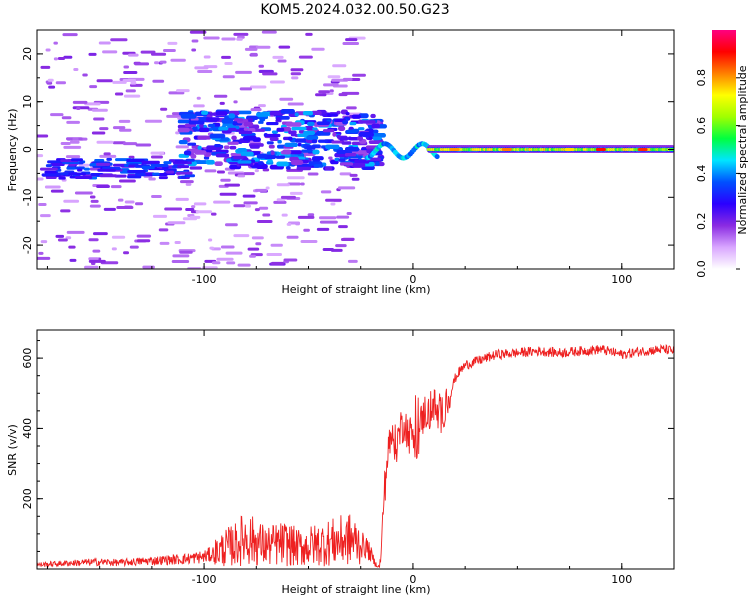 The image size is (750, 600). I want to click on heatmap-y-tick-label: -20, so click(27, 245).